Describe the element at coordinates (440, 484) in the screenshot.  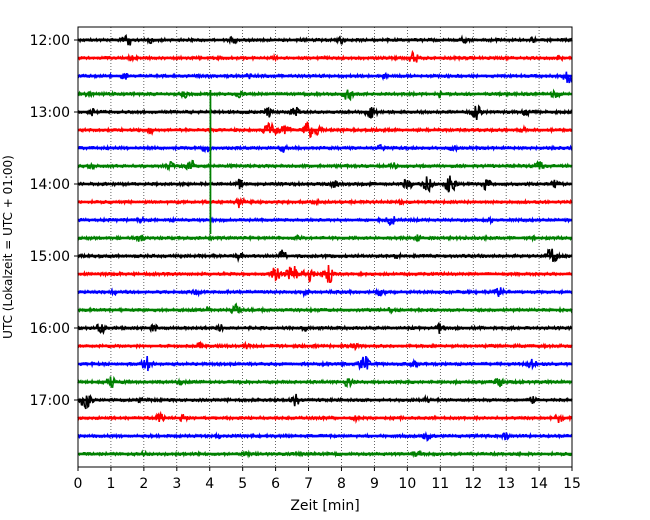
I see `x-tick-label-11: 11` at that location.